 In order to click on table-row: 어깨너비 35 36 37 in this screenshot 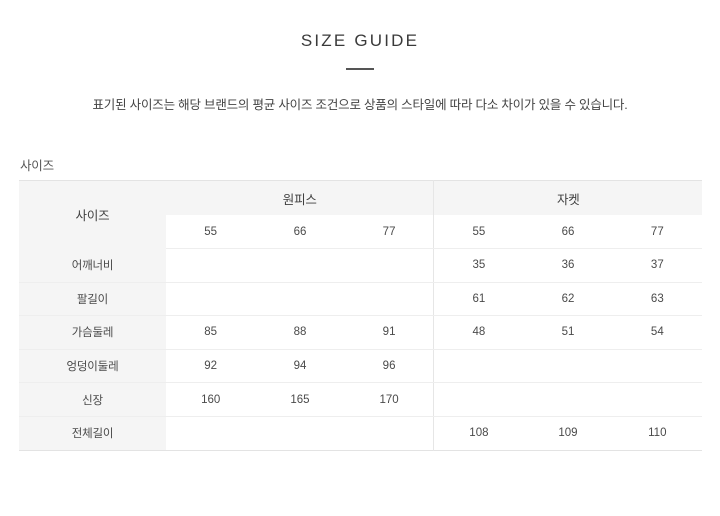, I will do `click(360, 265)`.